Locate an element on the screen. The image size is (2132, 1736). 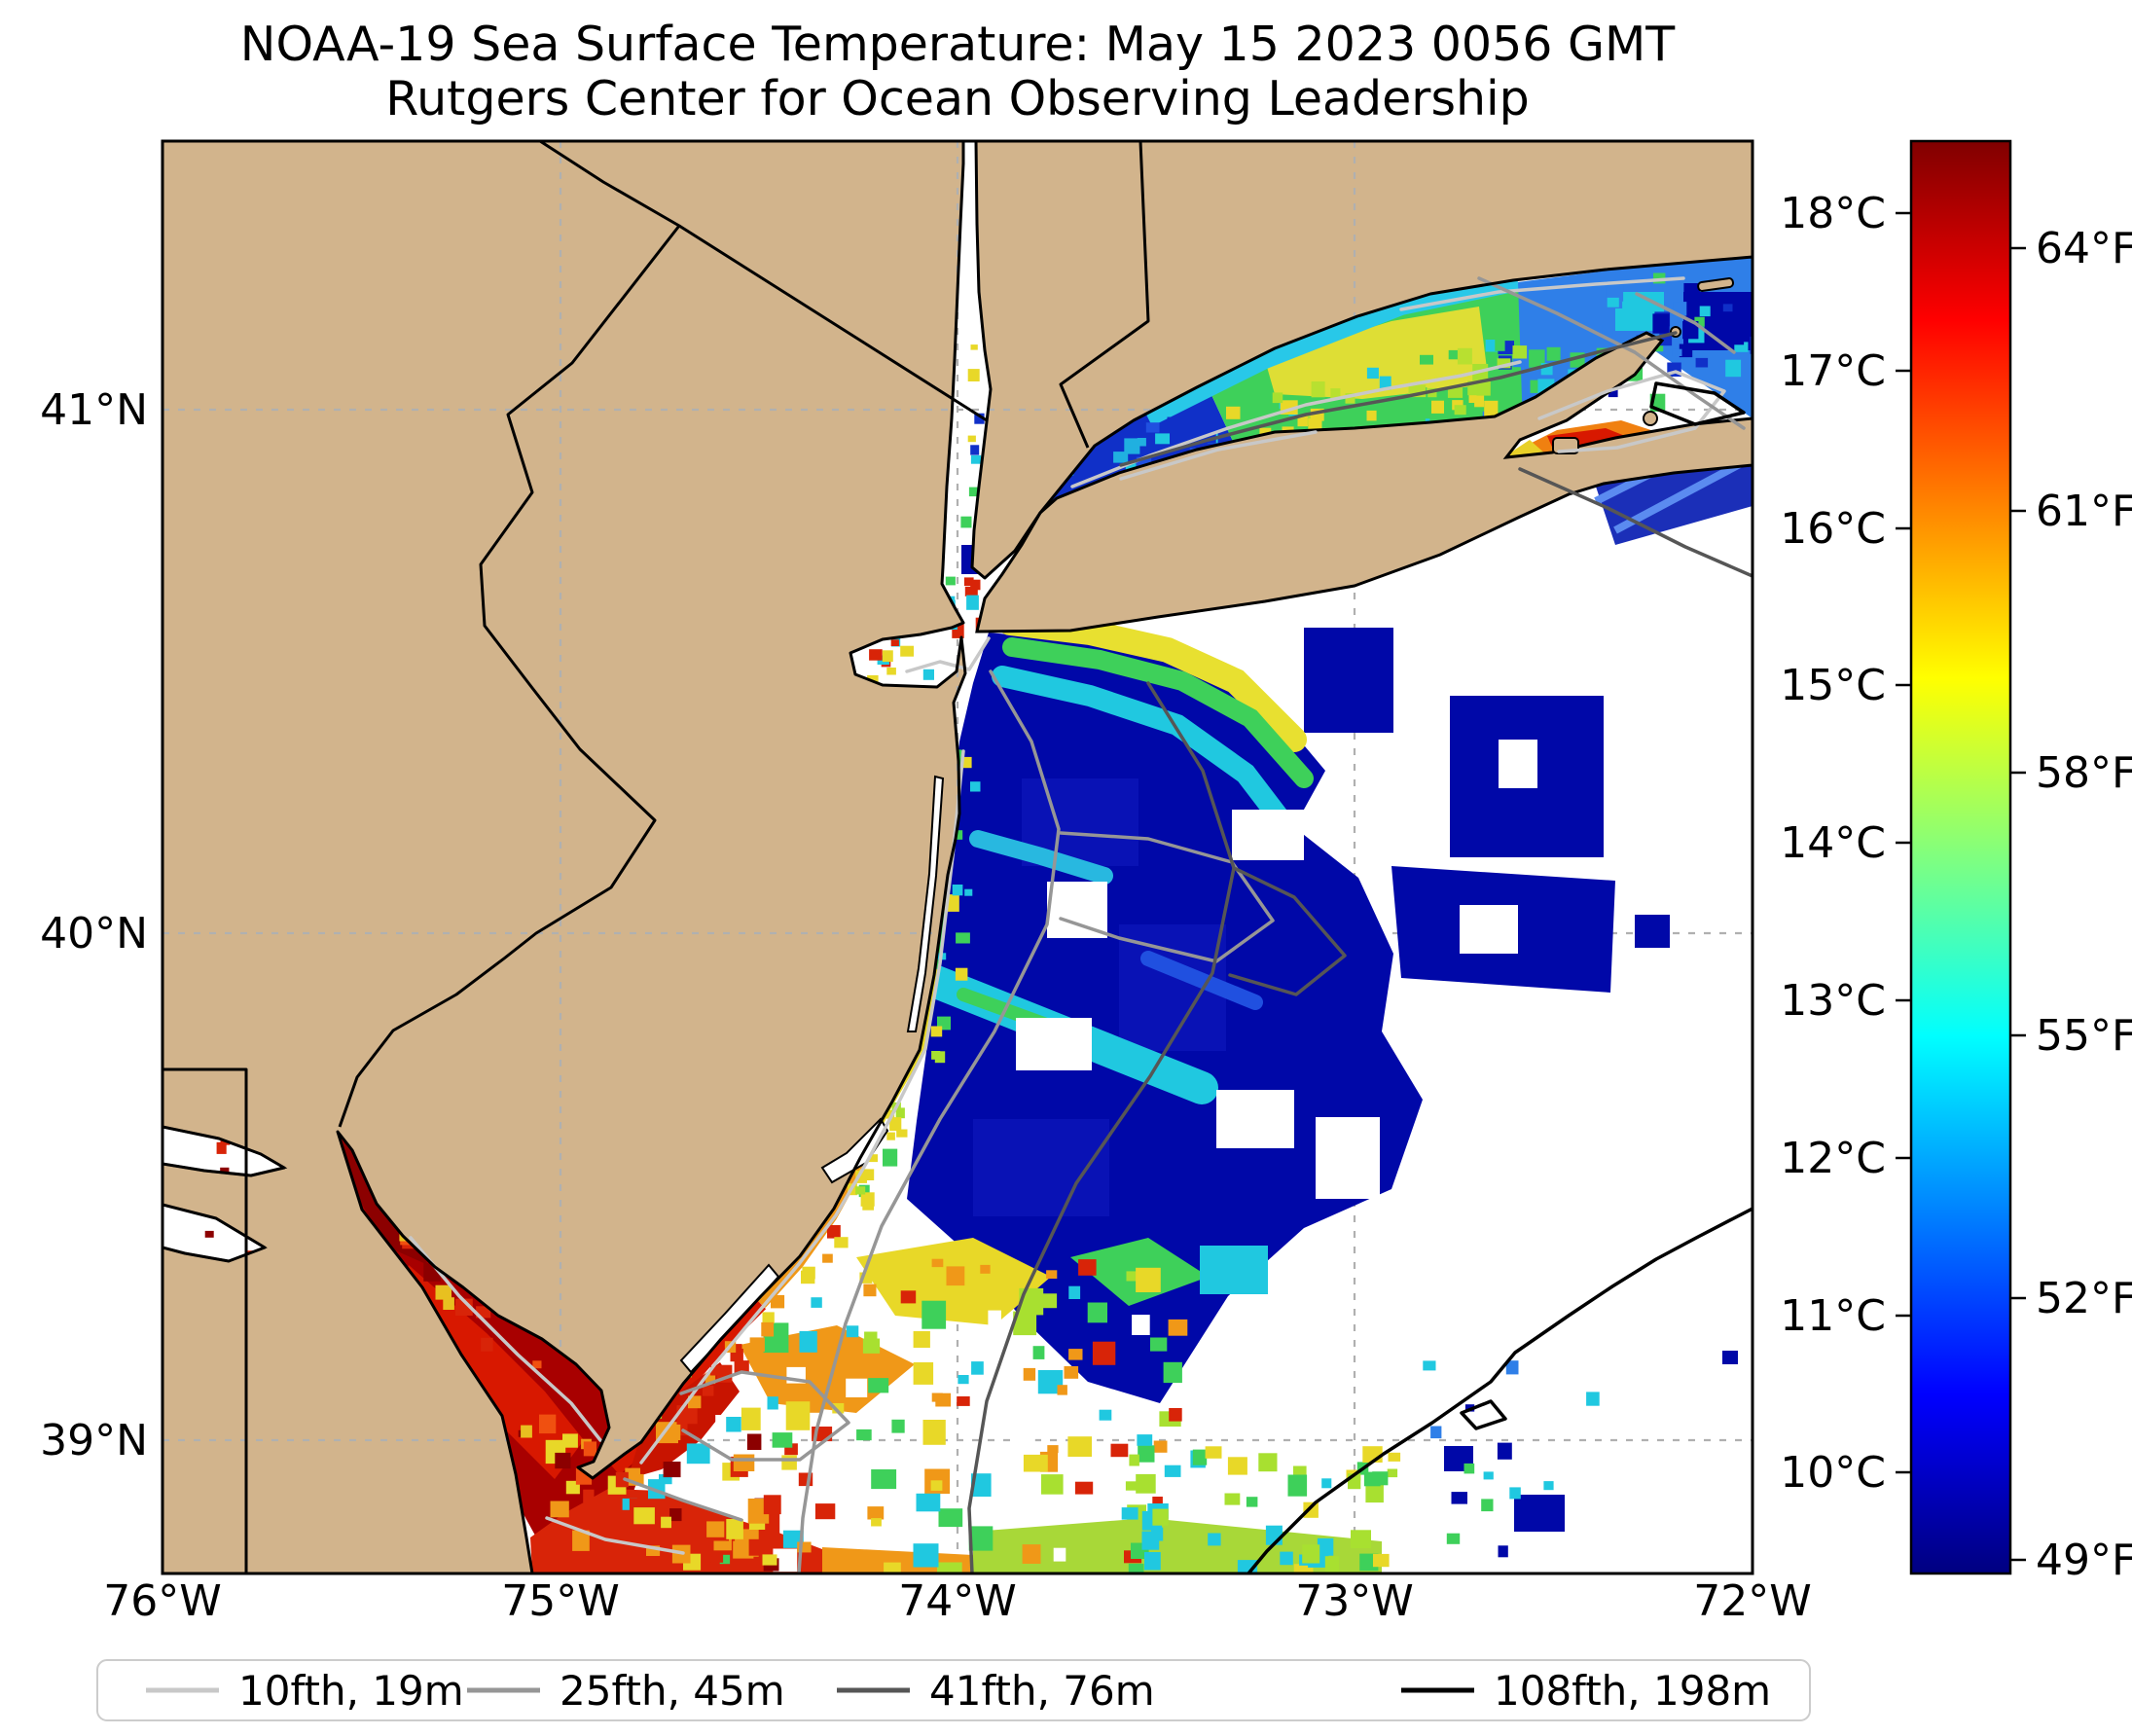
legend-box is located at coordinates (953, 1690).